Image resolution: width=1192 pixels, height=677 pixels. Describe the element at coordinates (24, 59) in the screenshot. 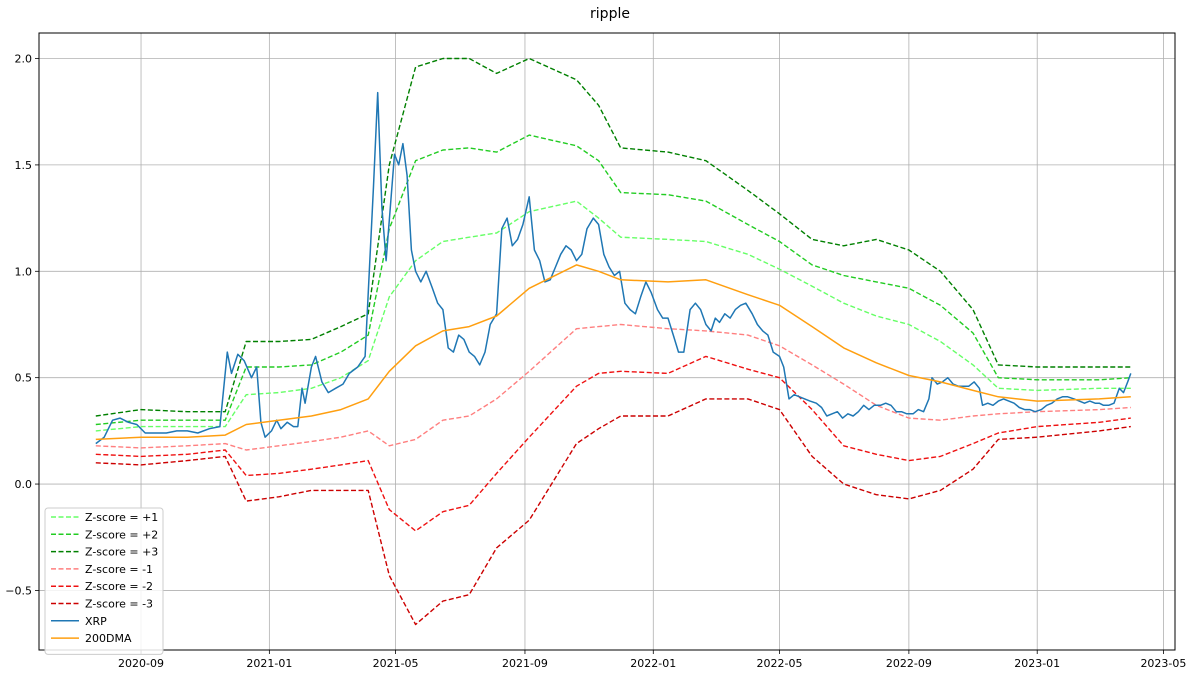

I see `y-tick-label: 2.0` at that location.